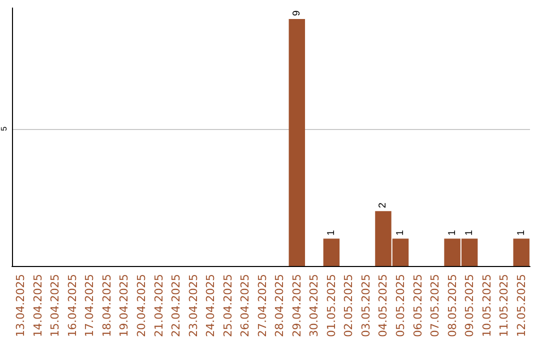 The height and width of the screenshot is (340, 540). Describe the element at coordinates (314, 306) in the screenshot. I see `x-tick-label: 30.04.2025` at that location.